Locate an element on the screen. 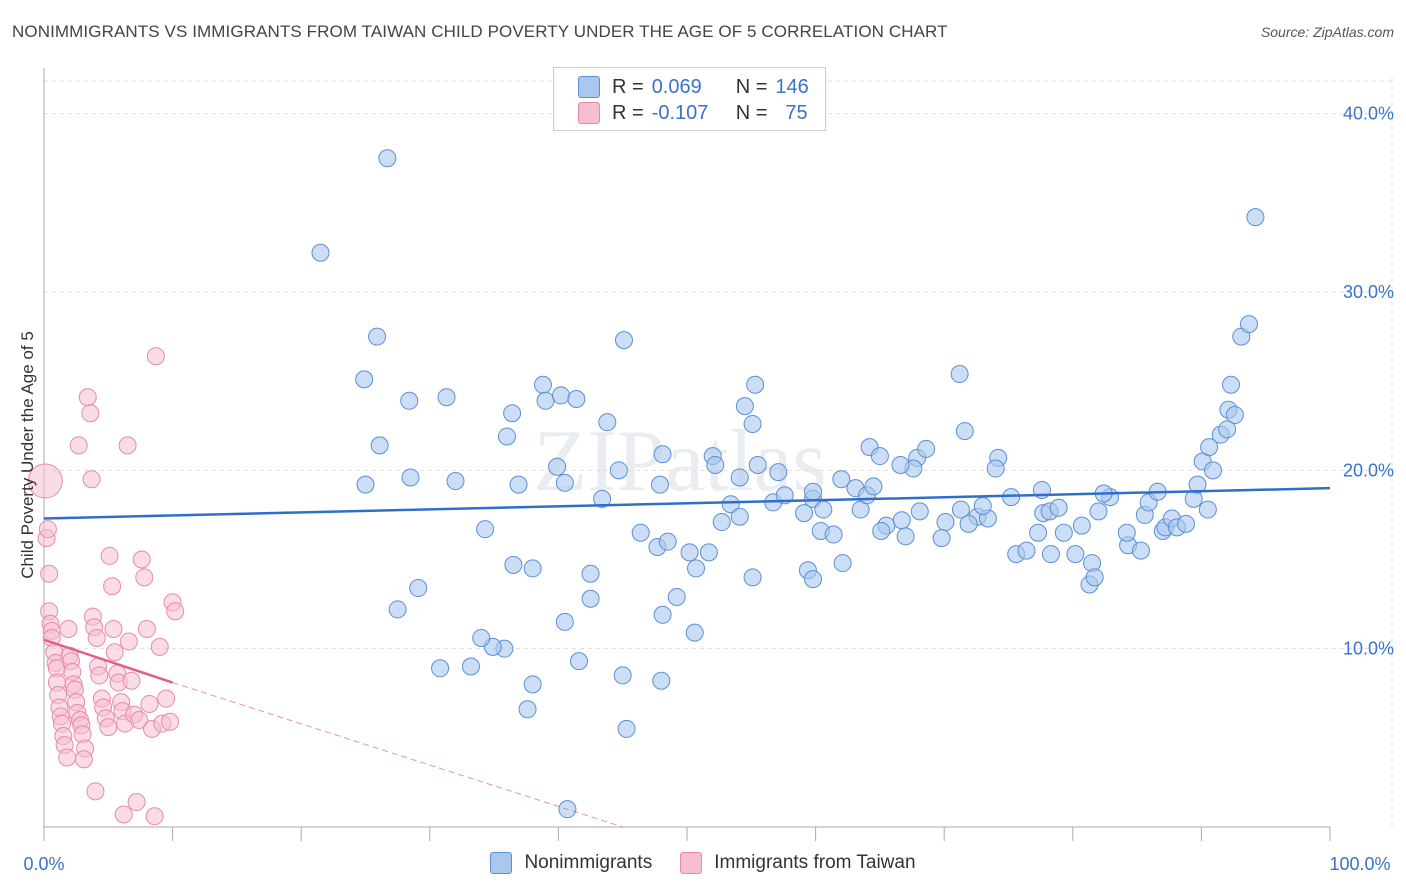 This screenshot has height=892, width=1406. legend-item-nonimmigrants: Nonimmigrants is located at coordinates (571, 863).